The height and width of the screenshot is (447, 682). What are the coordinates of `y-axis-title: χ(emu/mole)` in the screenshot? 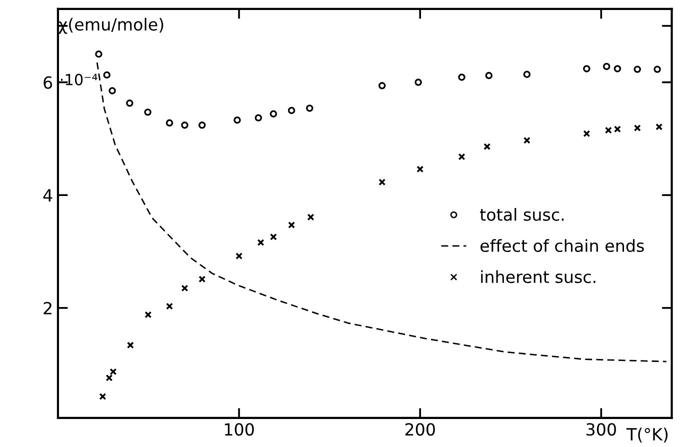 It's located at (111, 26).